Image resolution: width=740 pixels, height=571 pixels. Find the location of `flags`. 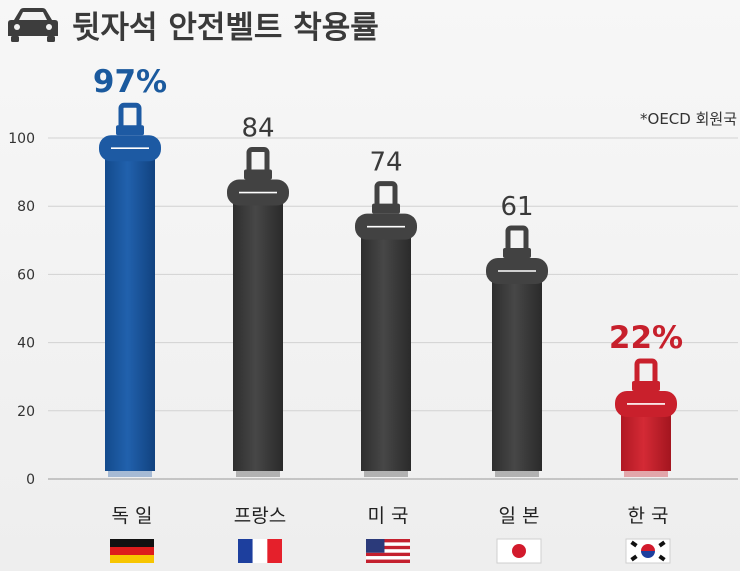

flags is located at coordinates (390, 551).